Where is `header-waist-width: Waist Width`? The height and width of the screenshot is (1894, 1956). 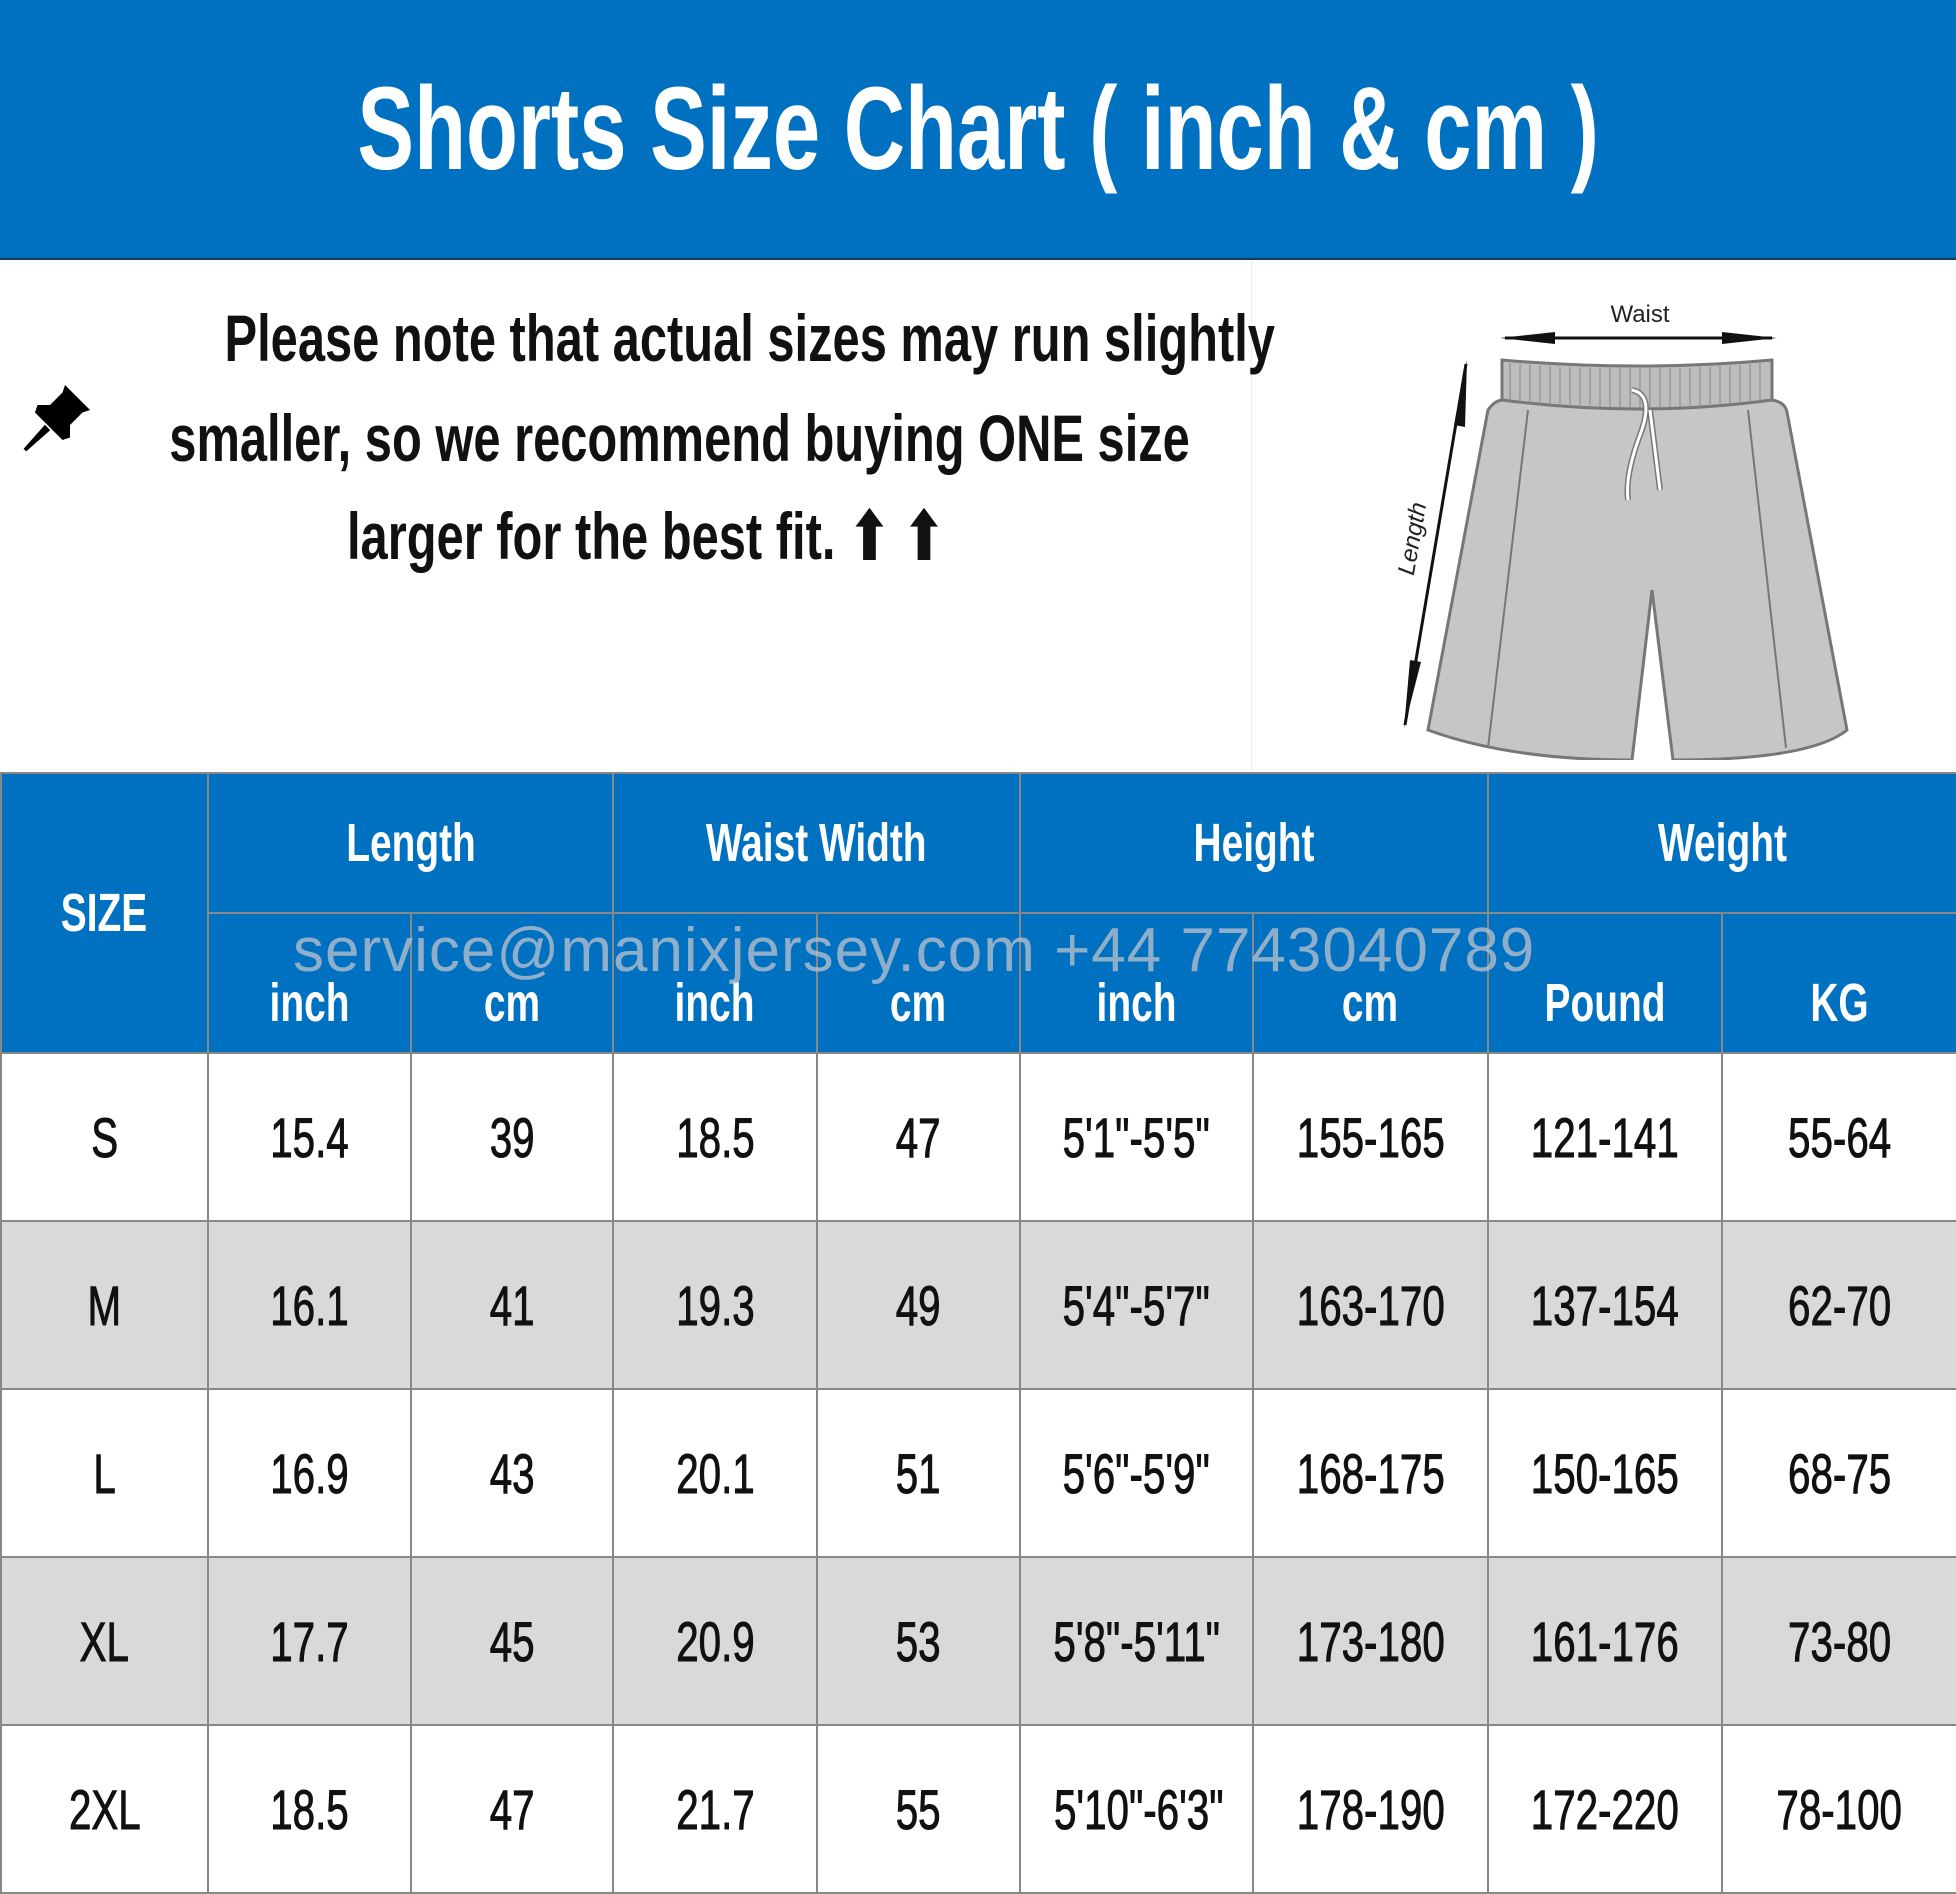 header-waist-width: Waist Width is located at coordinates (816, 843).